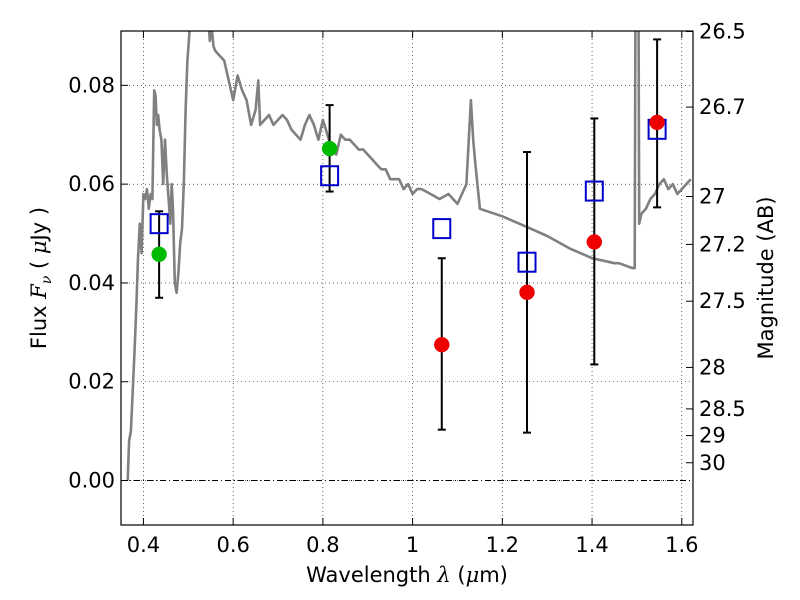  Describe the element at coordinates (722, 244) in the screenshot. I see `y2-tick-label: 27.2` at that location.